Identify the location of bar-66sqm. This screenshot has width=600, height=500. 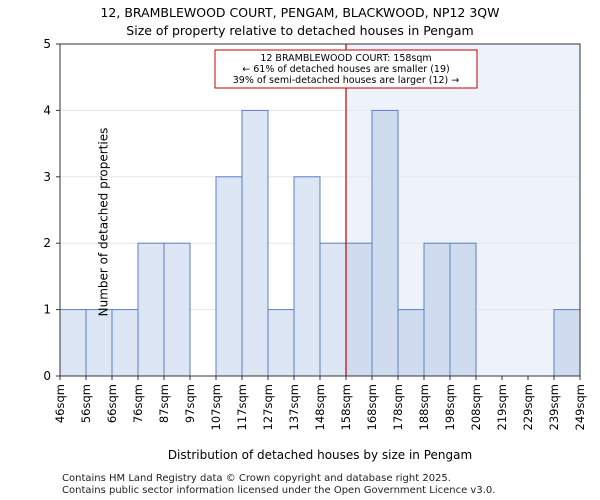
(125, 343).